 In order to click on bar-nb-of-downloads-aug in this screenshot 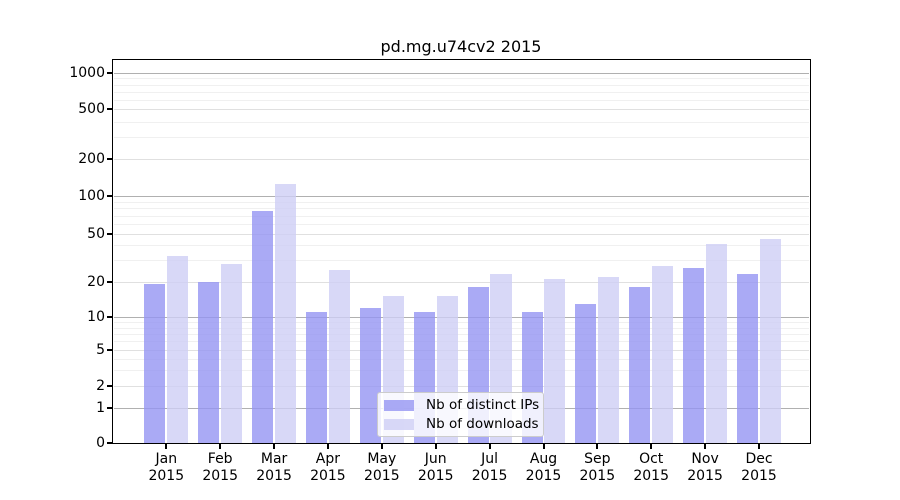, I will do `click(555, 361)`.